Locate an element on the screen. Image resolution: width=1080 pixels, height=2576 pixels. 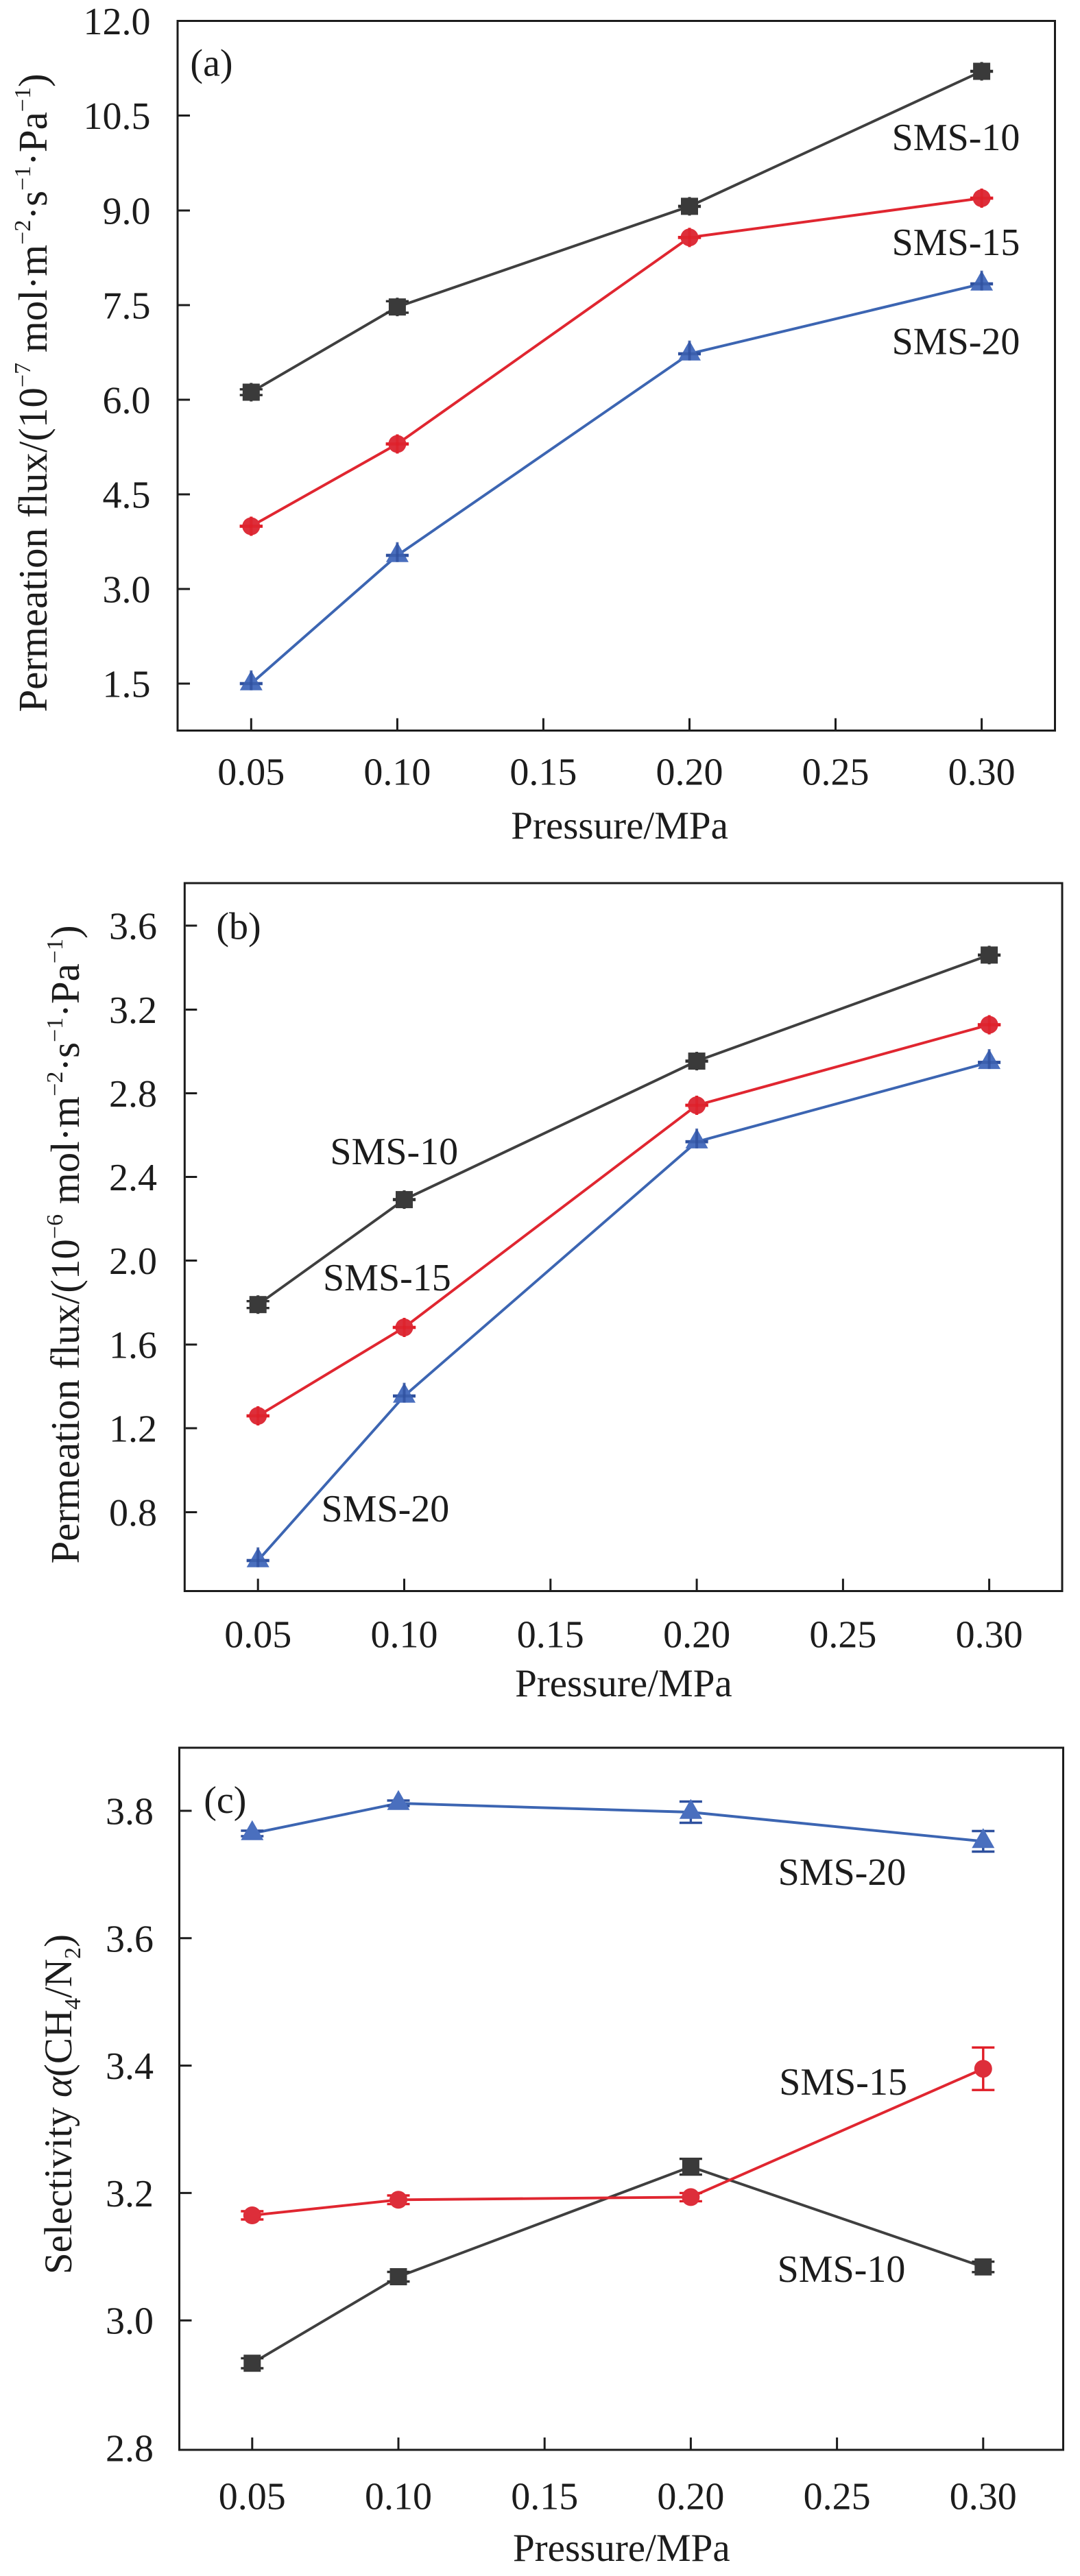
svg-text: (c) is located at coordinates (225, 1801).